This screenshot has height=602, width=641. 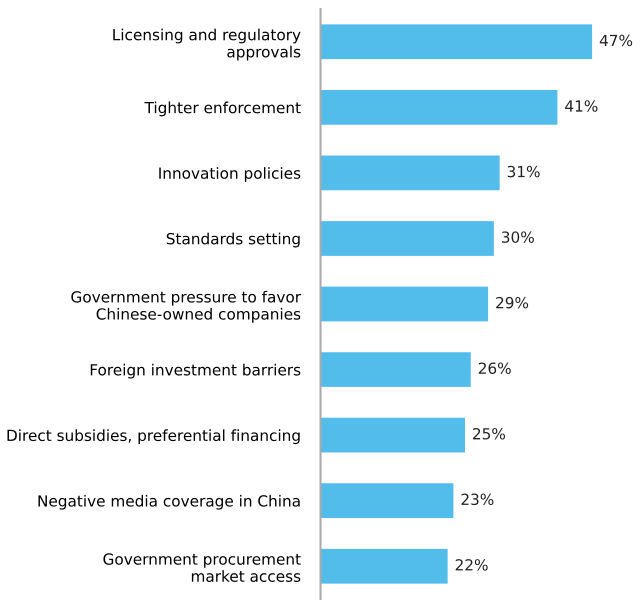 I want to click on data-label: 31%, so click(x=524, y=172).